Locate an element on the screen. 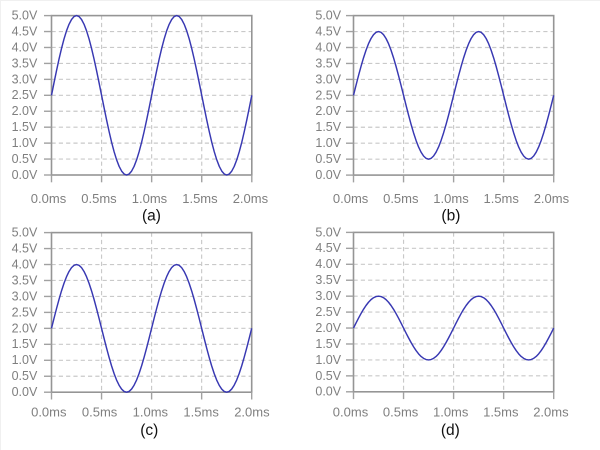 The width and height of the screenshot is (600, 450). svg-text: (c) is located at coordinates (149, 430).